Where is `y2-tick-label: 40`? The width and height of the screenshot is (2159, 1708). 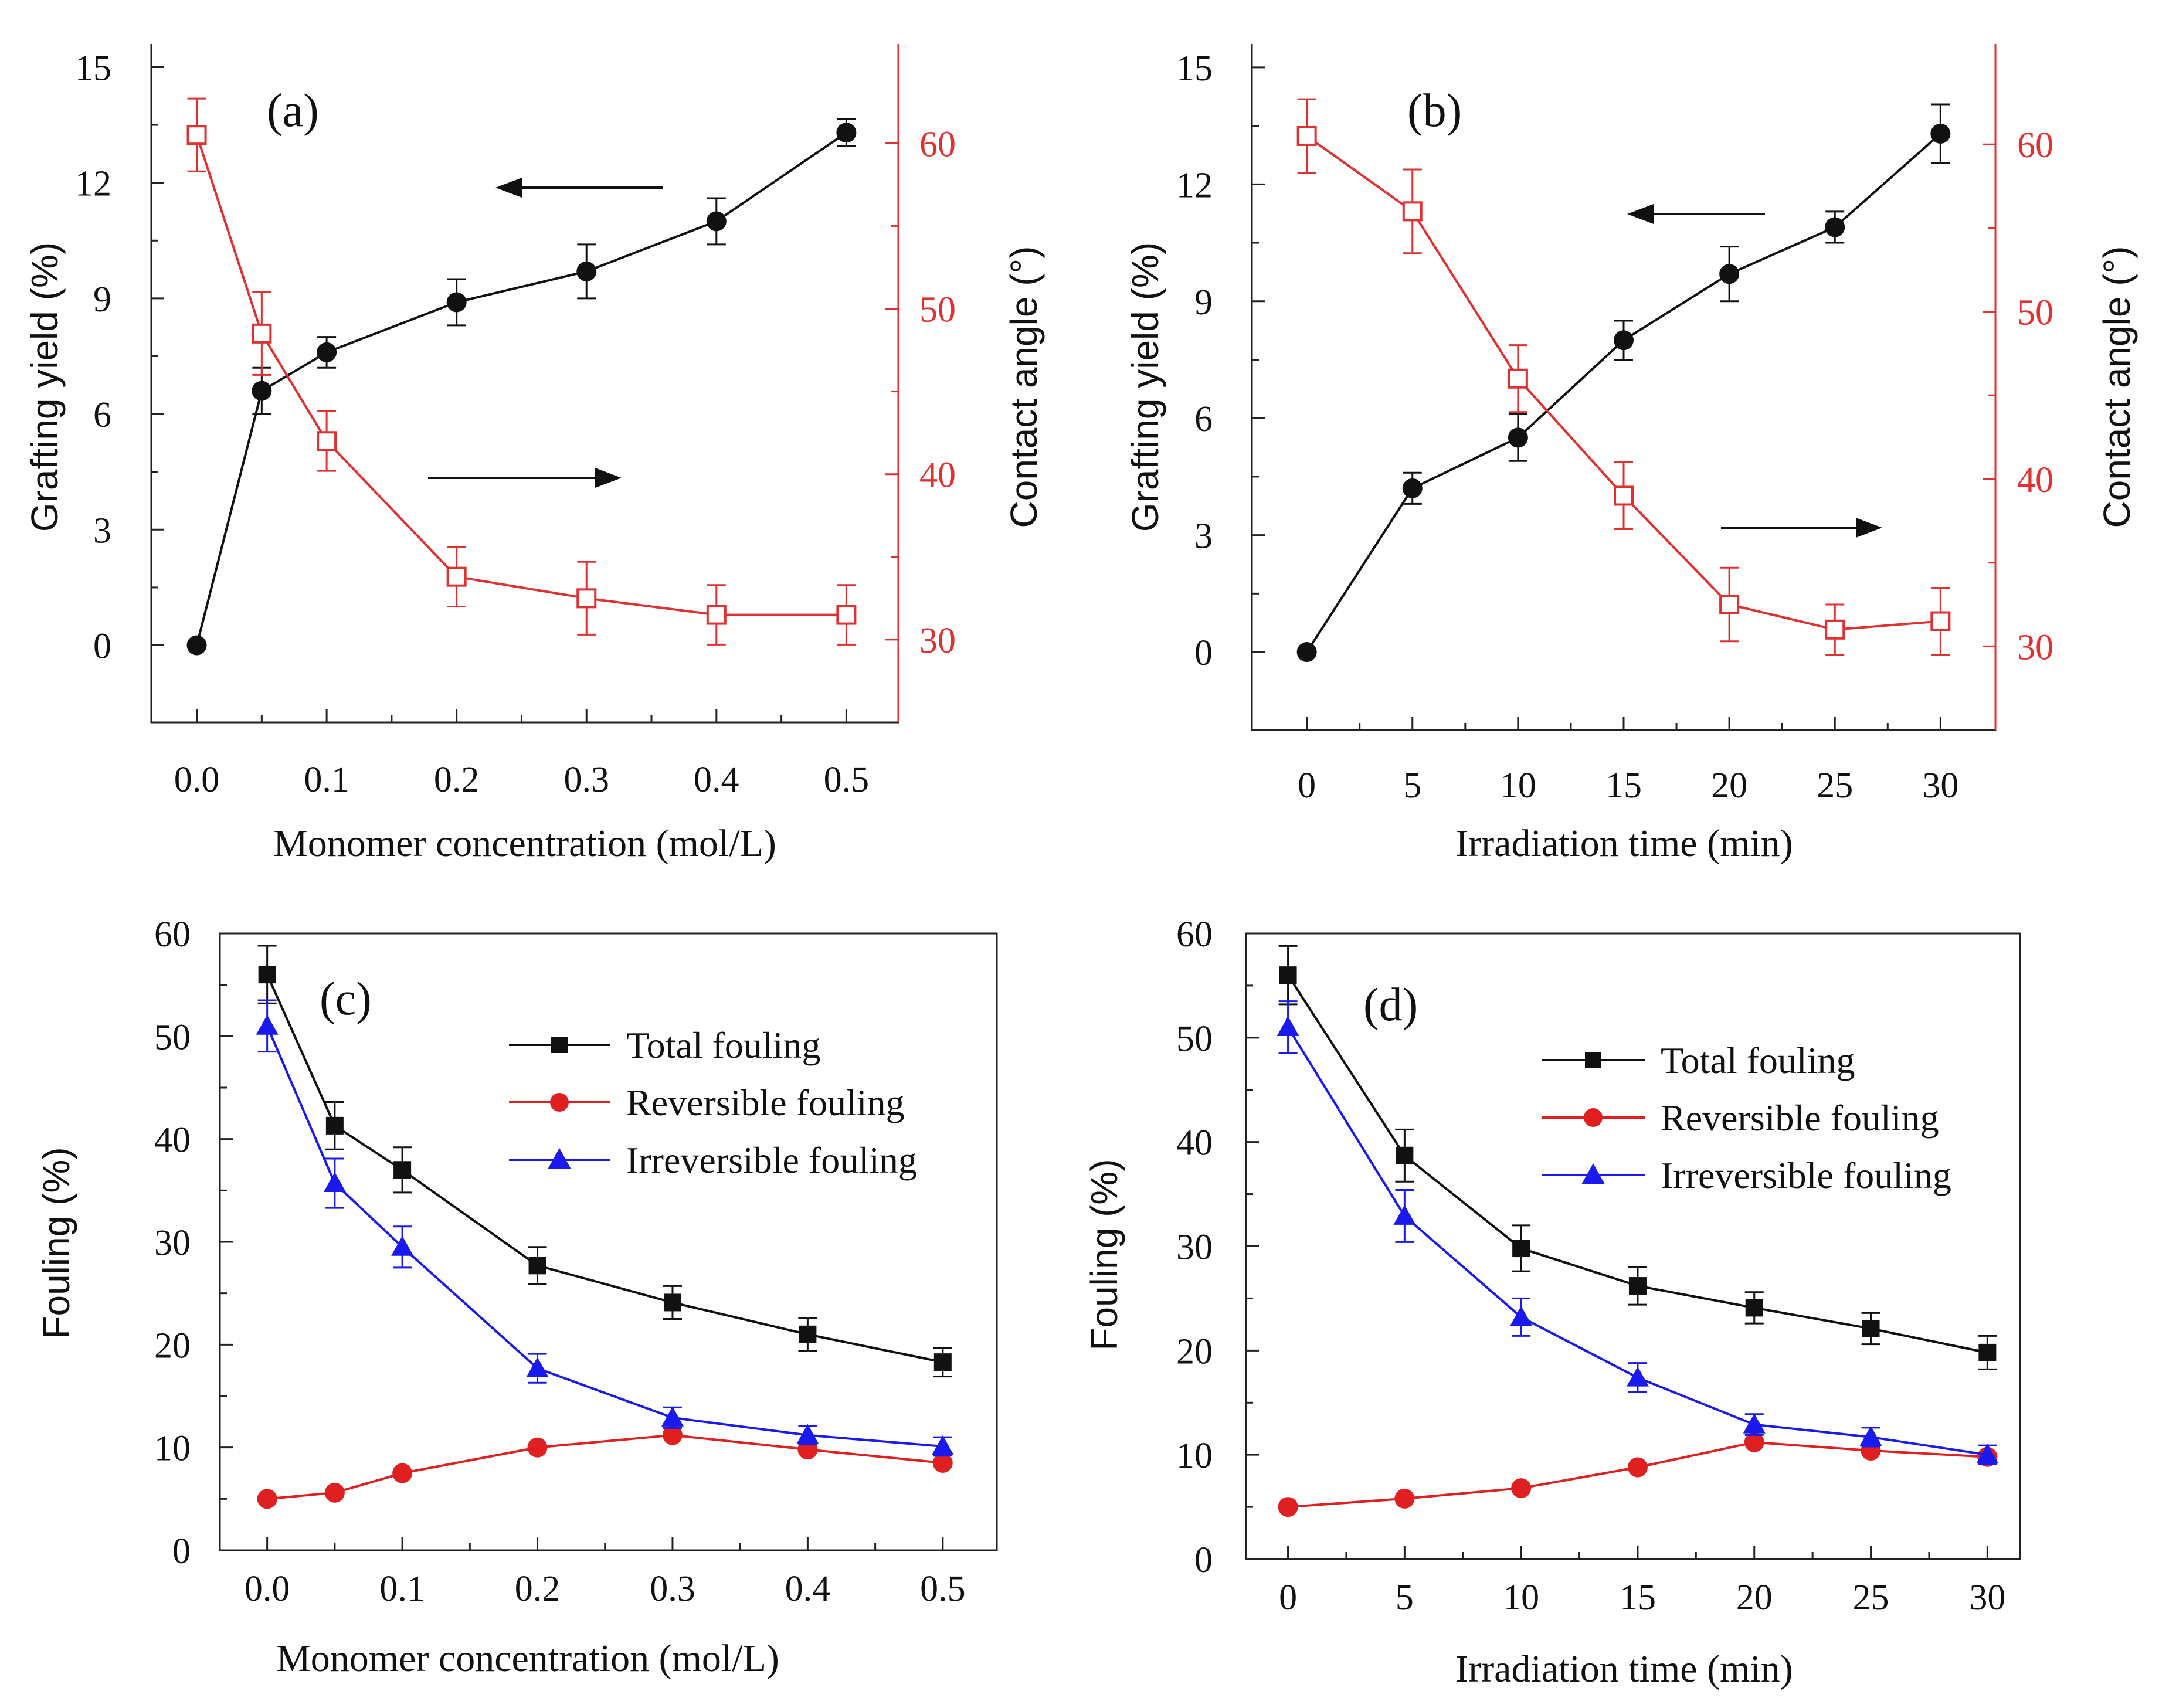
y2-tick-label: 40 is located at coordinates (2035, 480).